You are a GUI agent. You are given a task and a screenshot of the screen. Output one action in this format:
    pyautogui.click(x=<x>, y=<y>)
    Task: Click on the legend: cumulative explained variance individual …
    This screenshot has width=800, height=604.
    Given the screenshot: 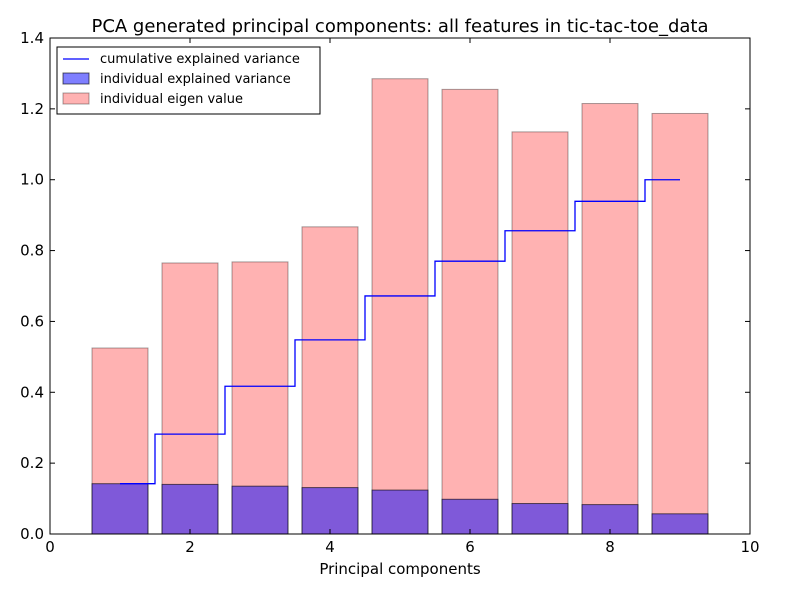 What is the action you would take?
    pyautogui.click(x=188, y=80)
    